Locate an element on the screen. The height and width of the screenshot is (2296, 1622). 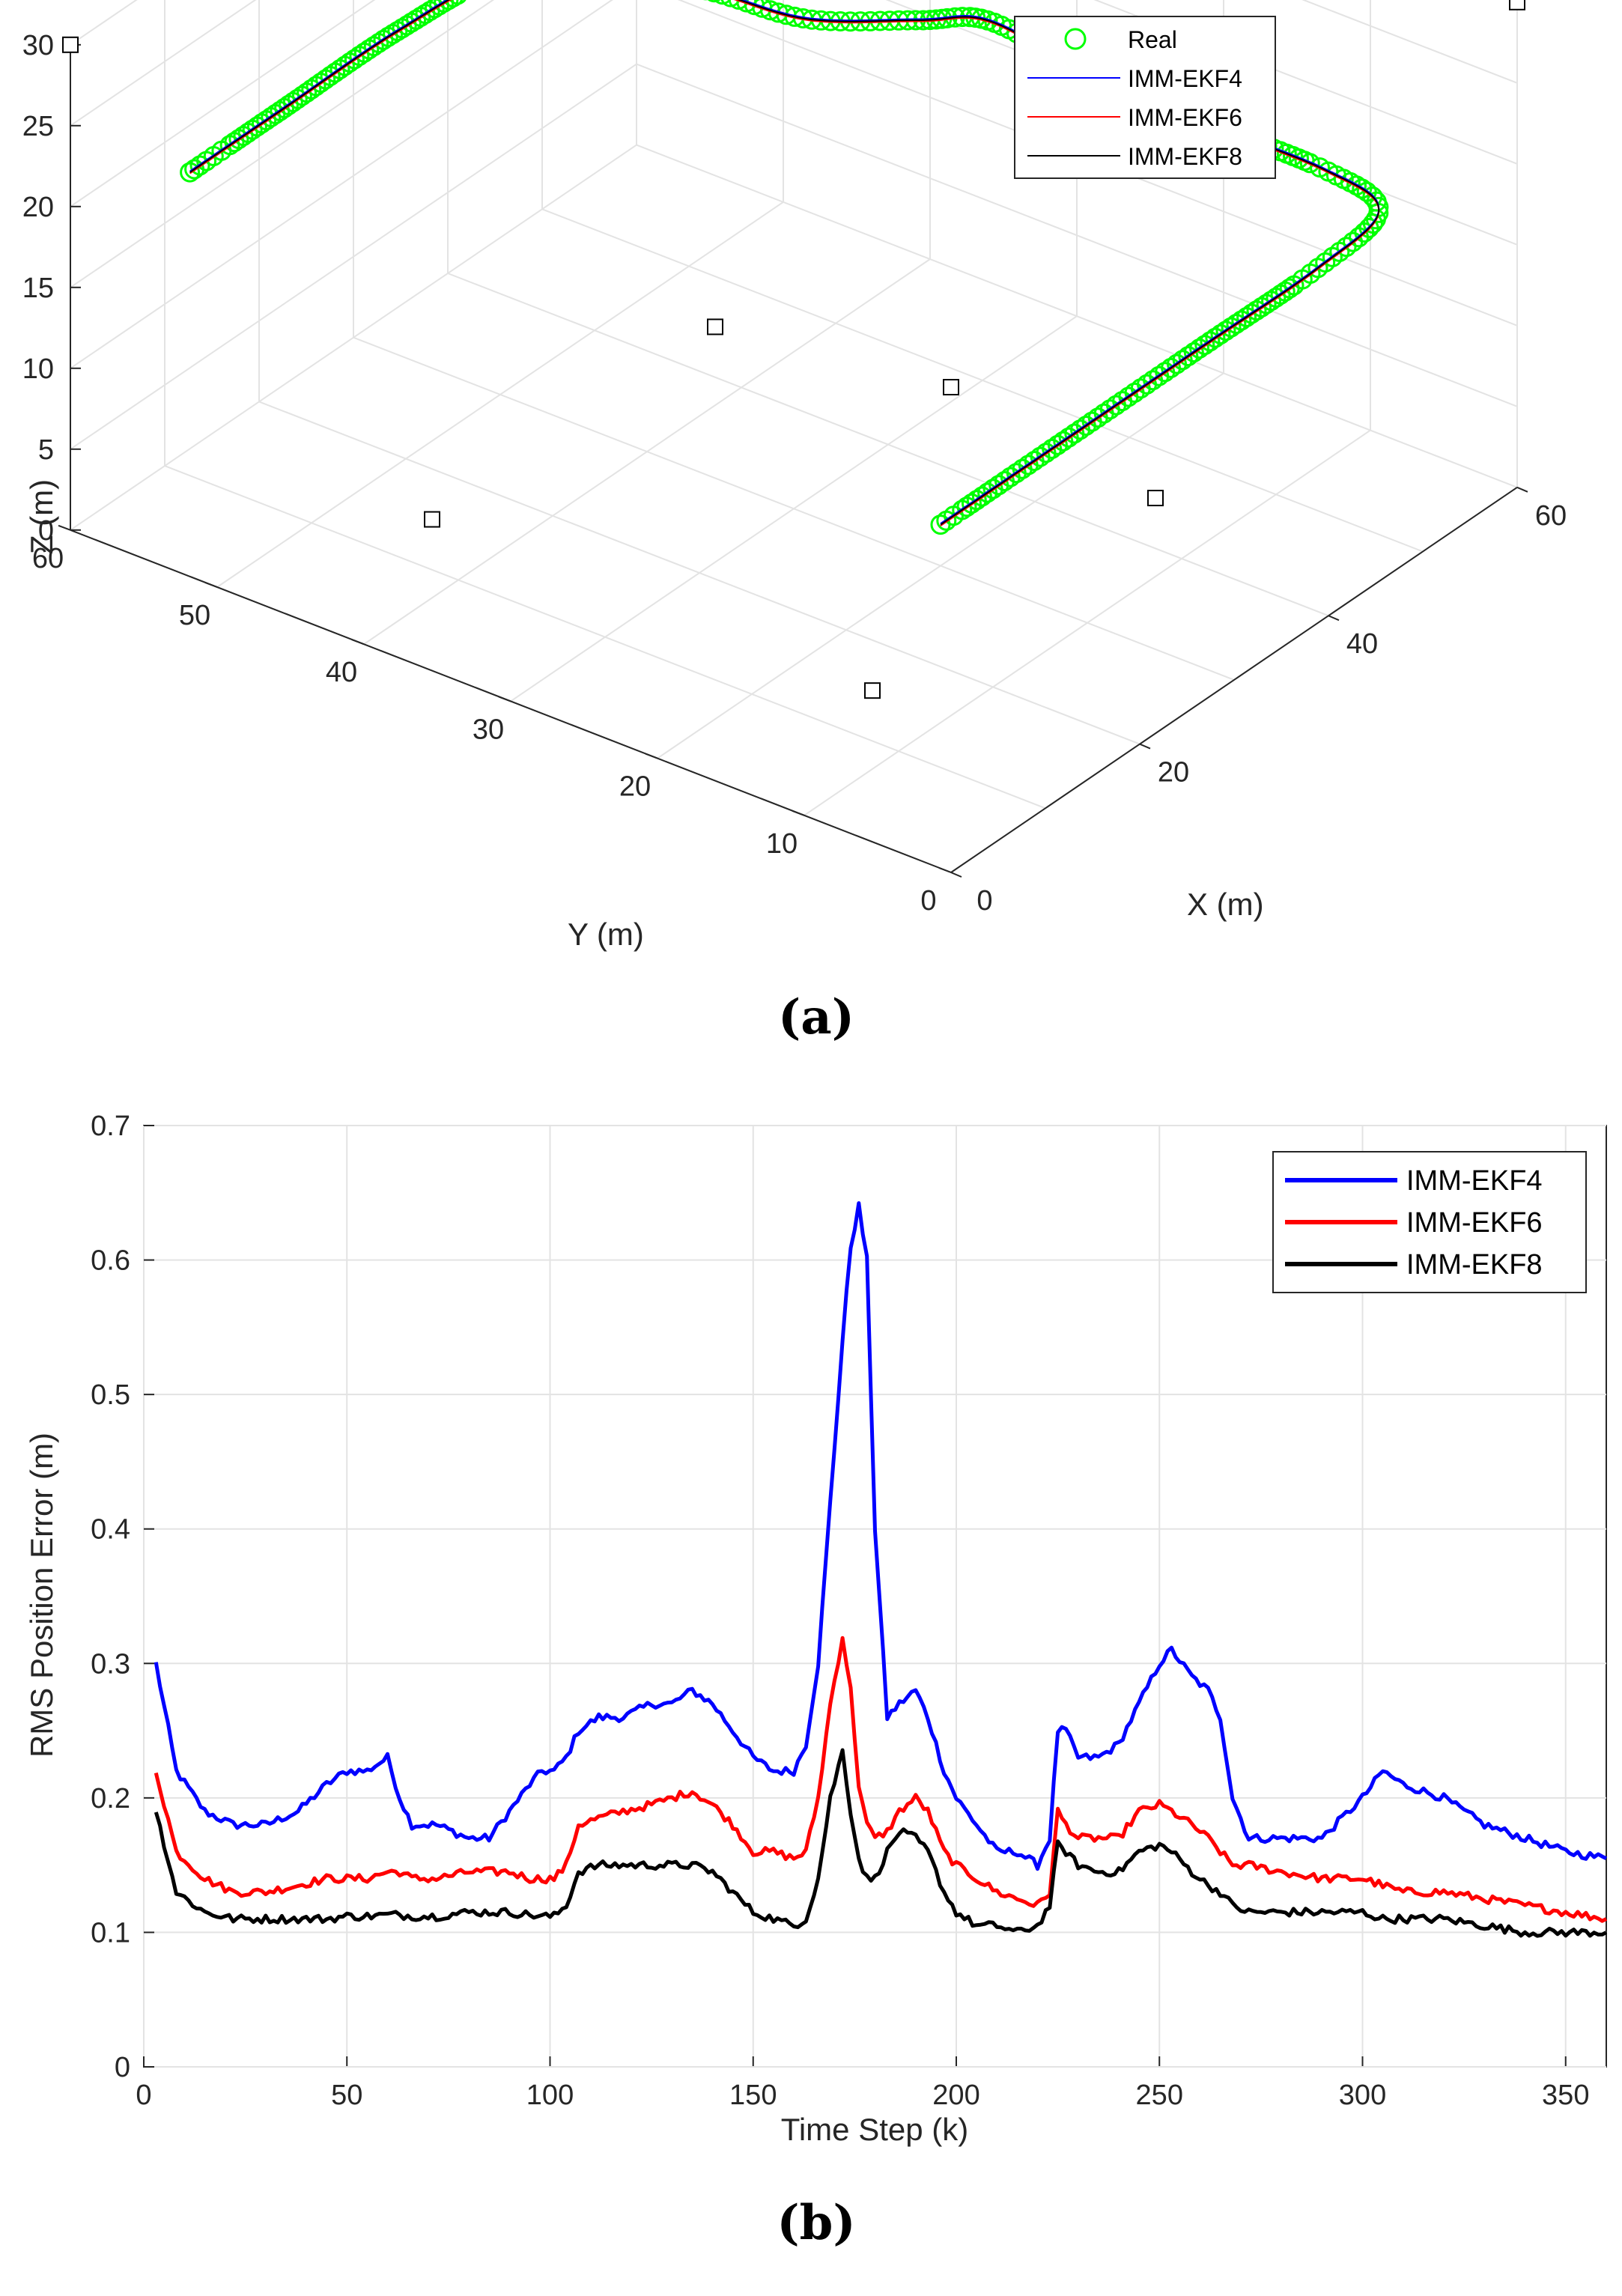
z-tick-label: 15 is located at coordinates (38, 288).